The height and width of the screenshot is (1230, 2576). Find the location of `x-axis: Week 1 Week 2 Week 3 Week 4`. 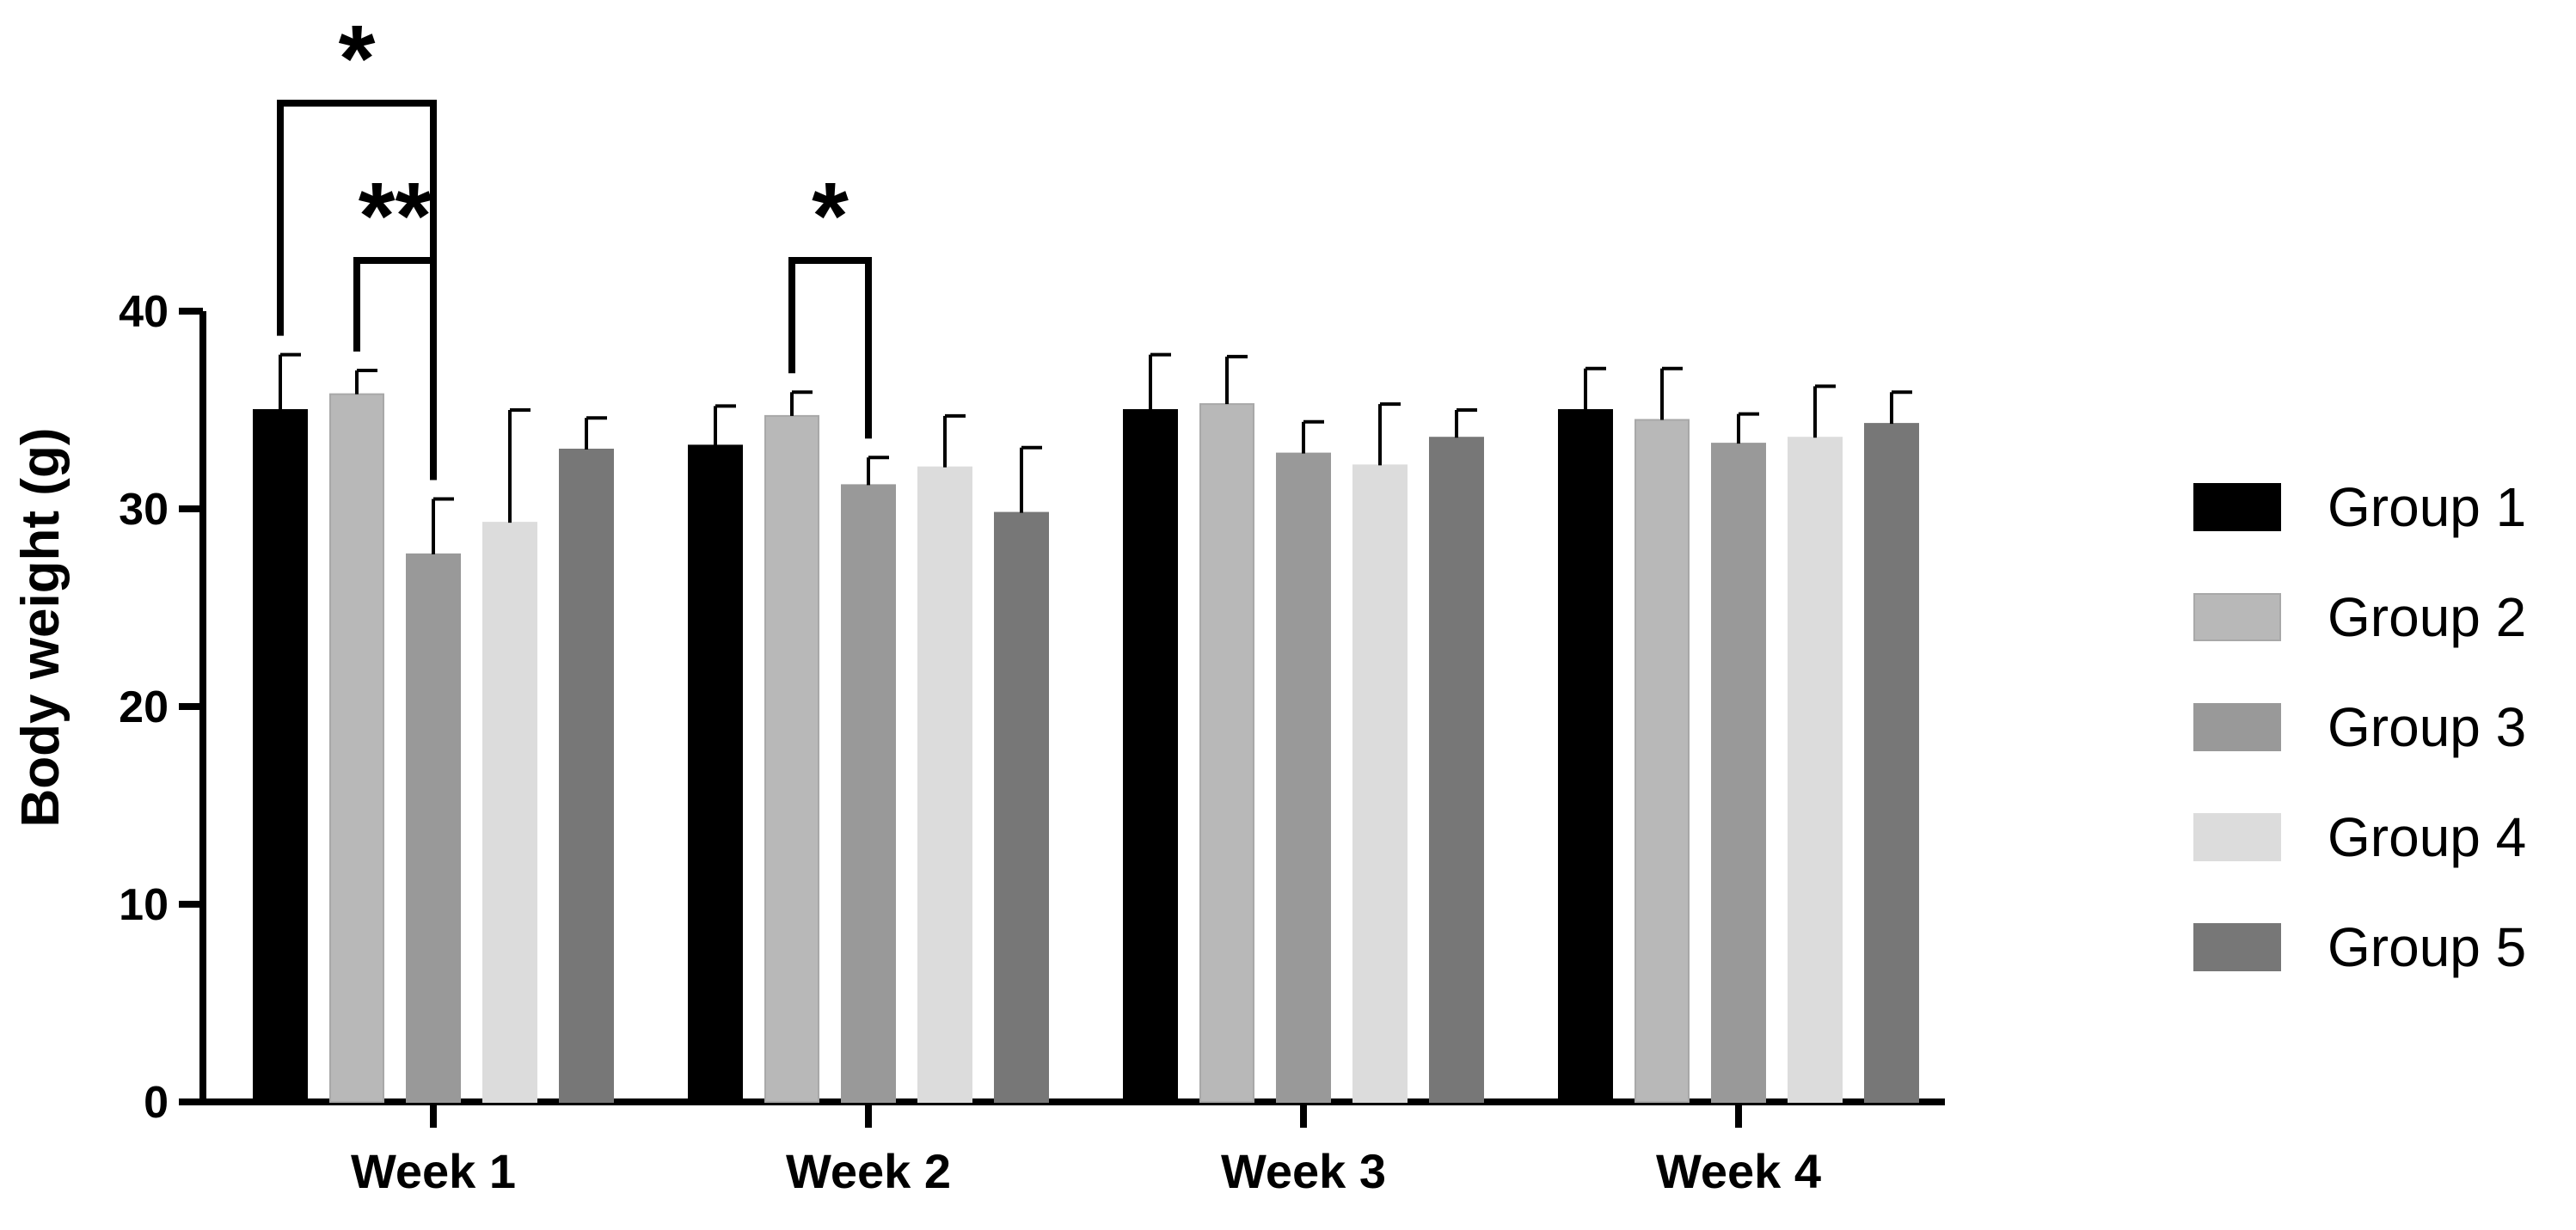

x-axis: Week 1 Week 2 Week 3 Week 4 is located at coordinates (1072, 1148).